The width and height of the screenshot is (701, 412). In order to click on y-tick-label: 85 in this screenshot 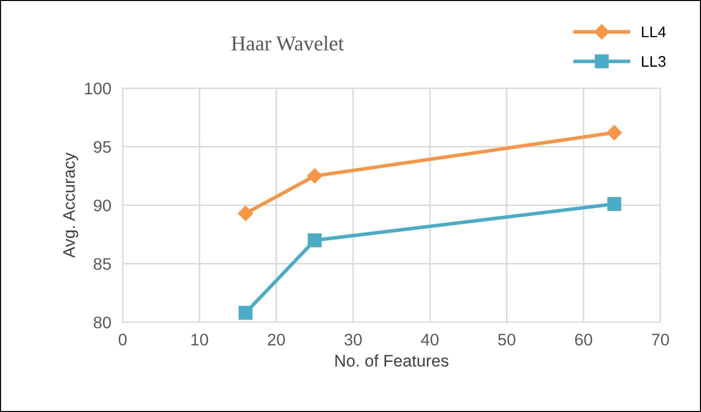, I will do `click(102, 264)`.